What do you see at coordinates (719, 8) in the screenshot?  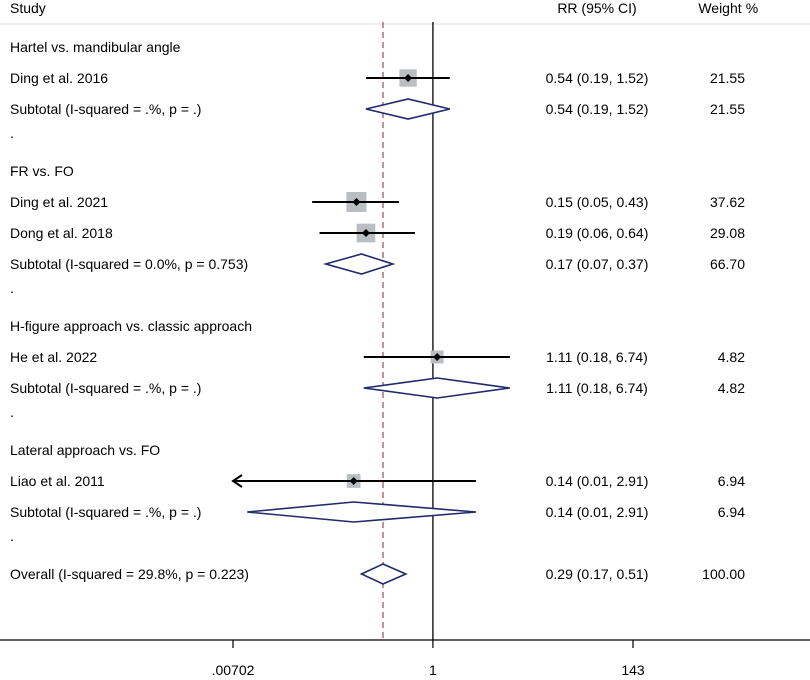 I see `header-weight: Weight` at bounding box center [719, 8].